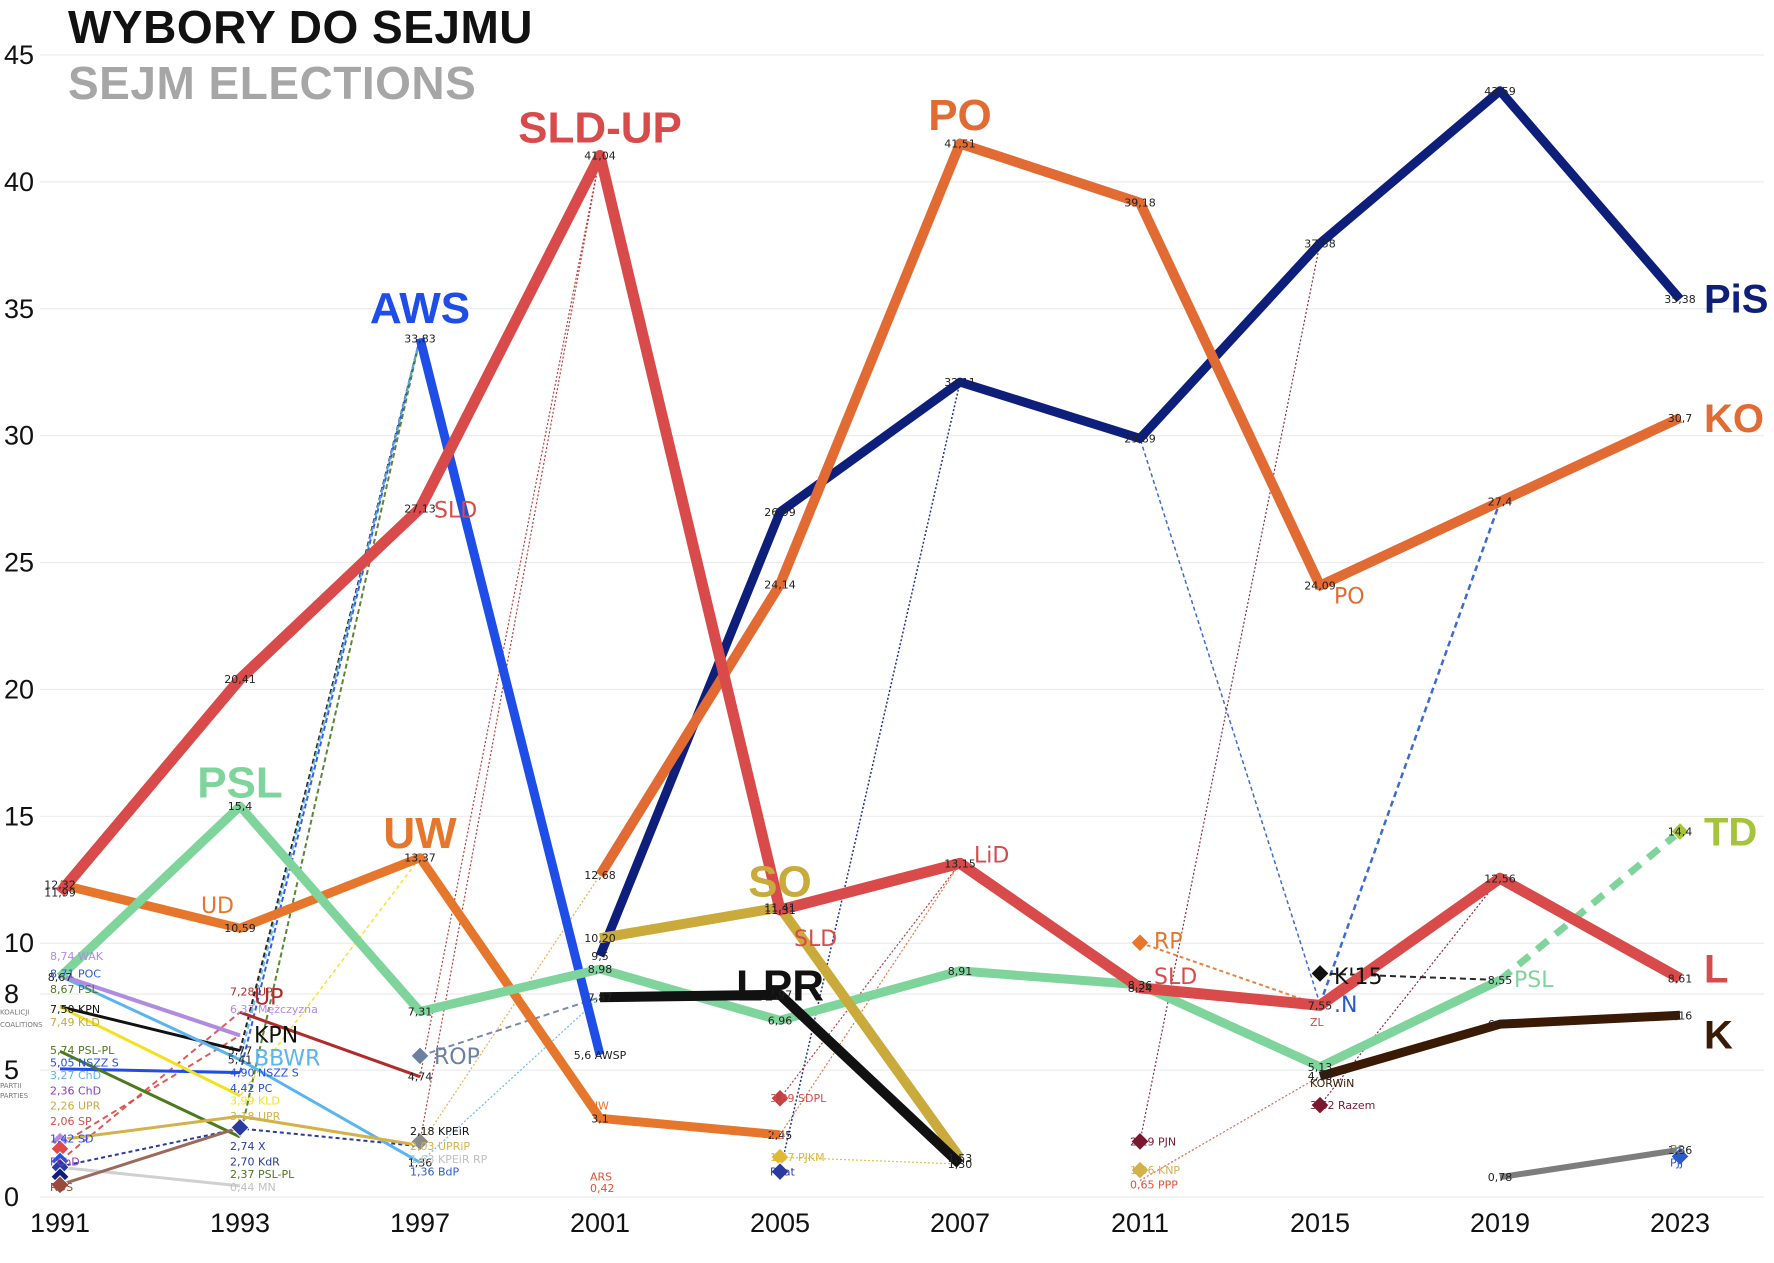 Image resolution: width=1774 pixels, height=1263 pixels. I want to click on minor-party-label: 2,74 X, so click(248, 1146).